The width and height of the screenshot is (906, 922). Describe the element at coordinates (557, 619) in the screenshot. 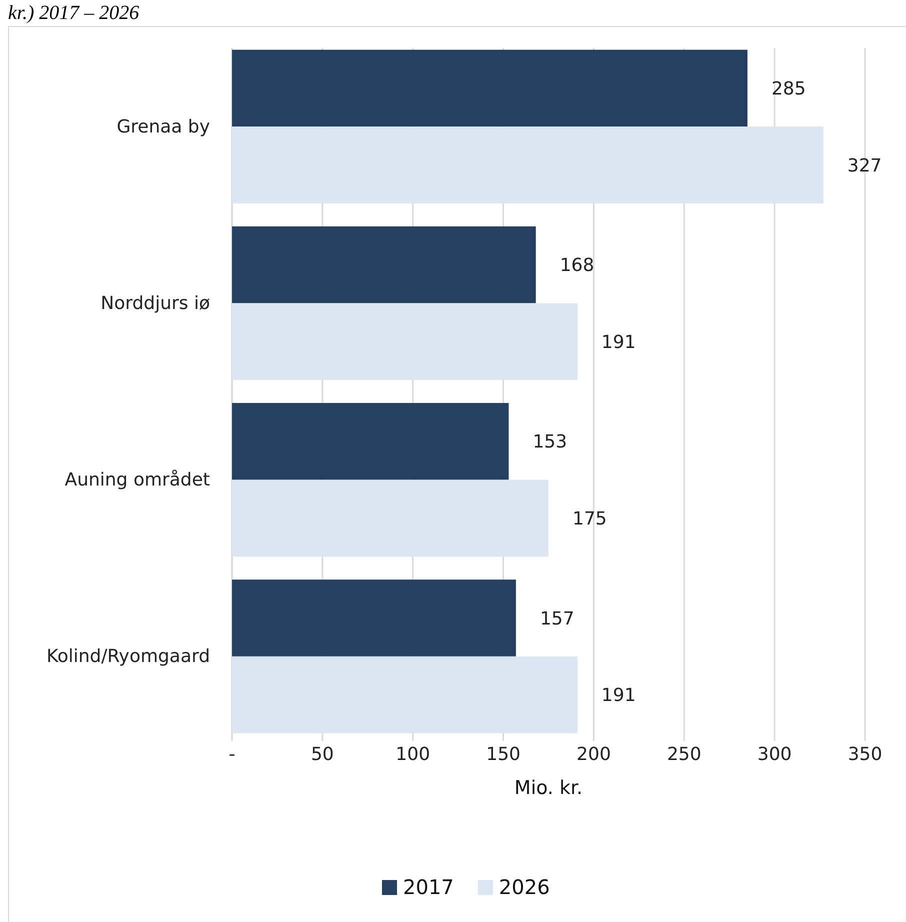

I see `data-label: 157` at that location.